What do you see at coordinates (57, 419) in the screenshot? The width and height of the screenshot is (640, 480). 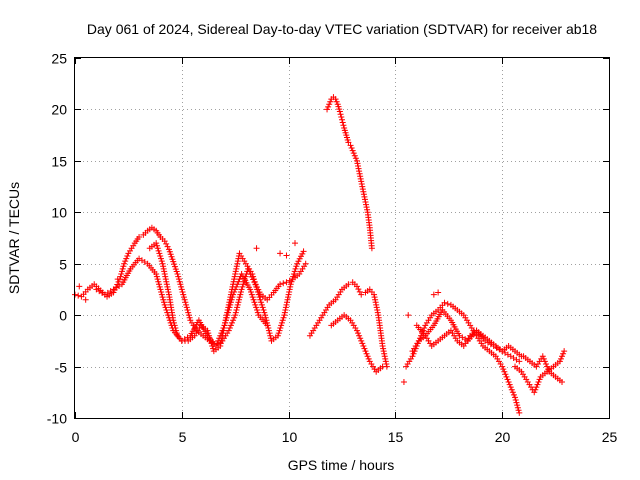 I see `y-tick-label: -10` at bounding box center [57, 419].